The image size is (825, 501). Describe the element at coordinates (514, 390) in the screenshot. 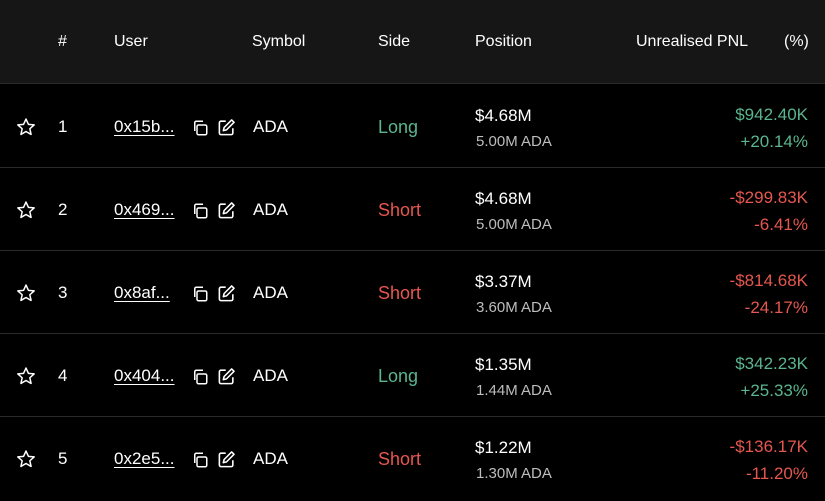

I see `position-size: 1.44M ADA` at that location.